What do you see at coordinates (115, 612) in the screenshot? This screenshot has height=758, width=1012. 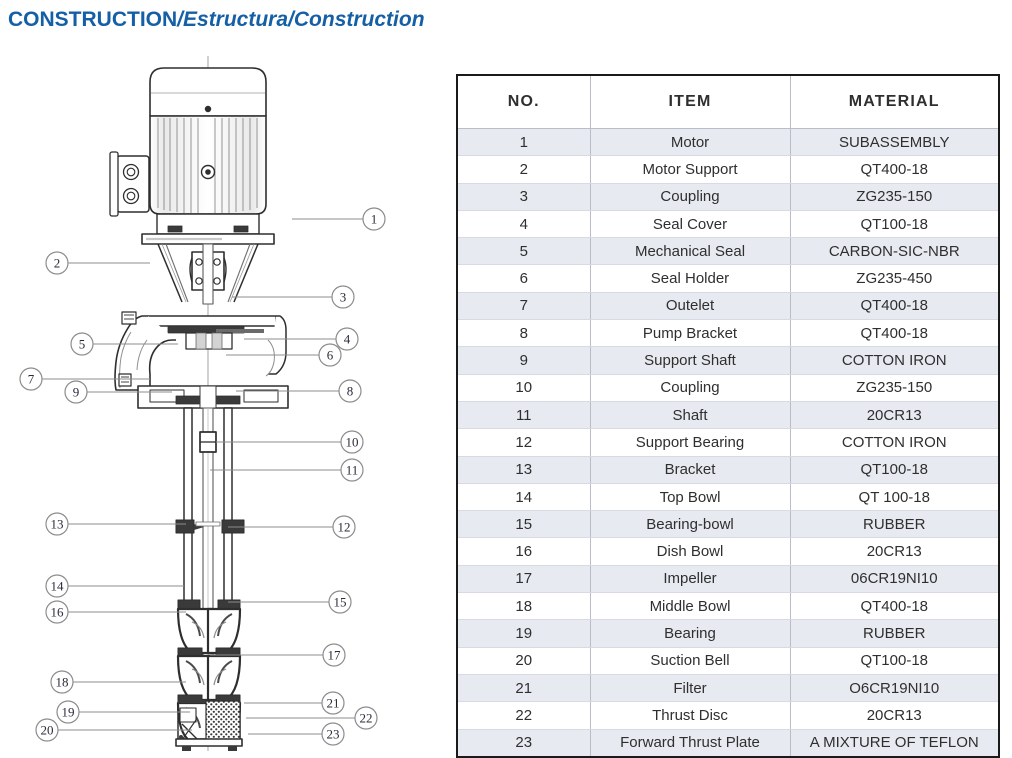 I see `callout-16: 16` at bounding box center [115, 612].